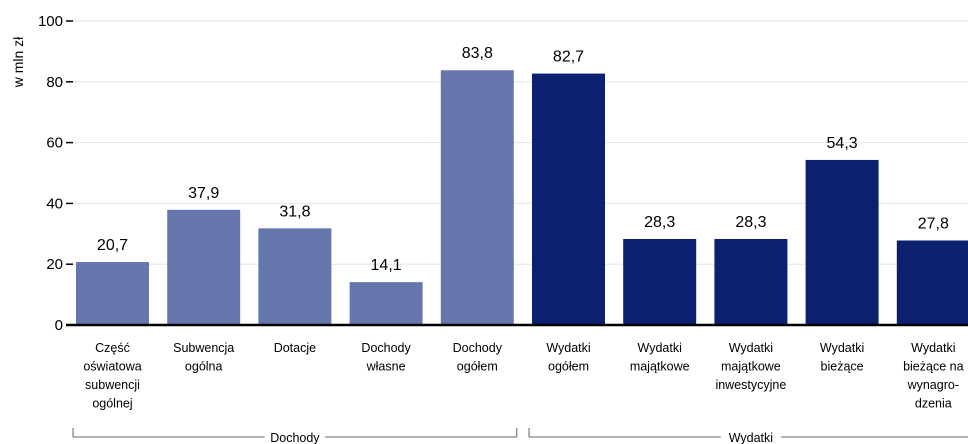  Describe the element at coordinates (54, 264) in the screenshot. I see `y-tick-label: 20` at that location.